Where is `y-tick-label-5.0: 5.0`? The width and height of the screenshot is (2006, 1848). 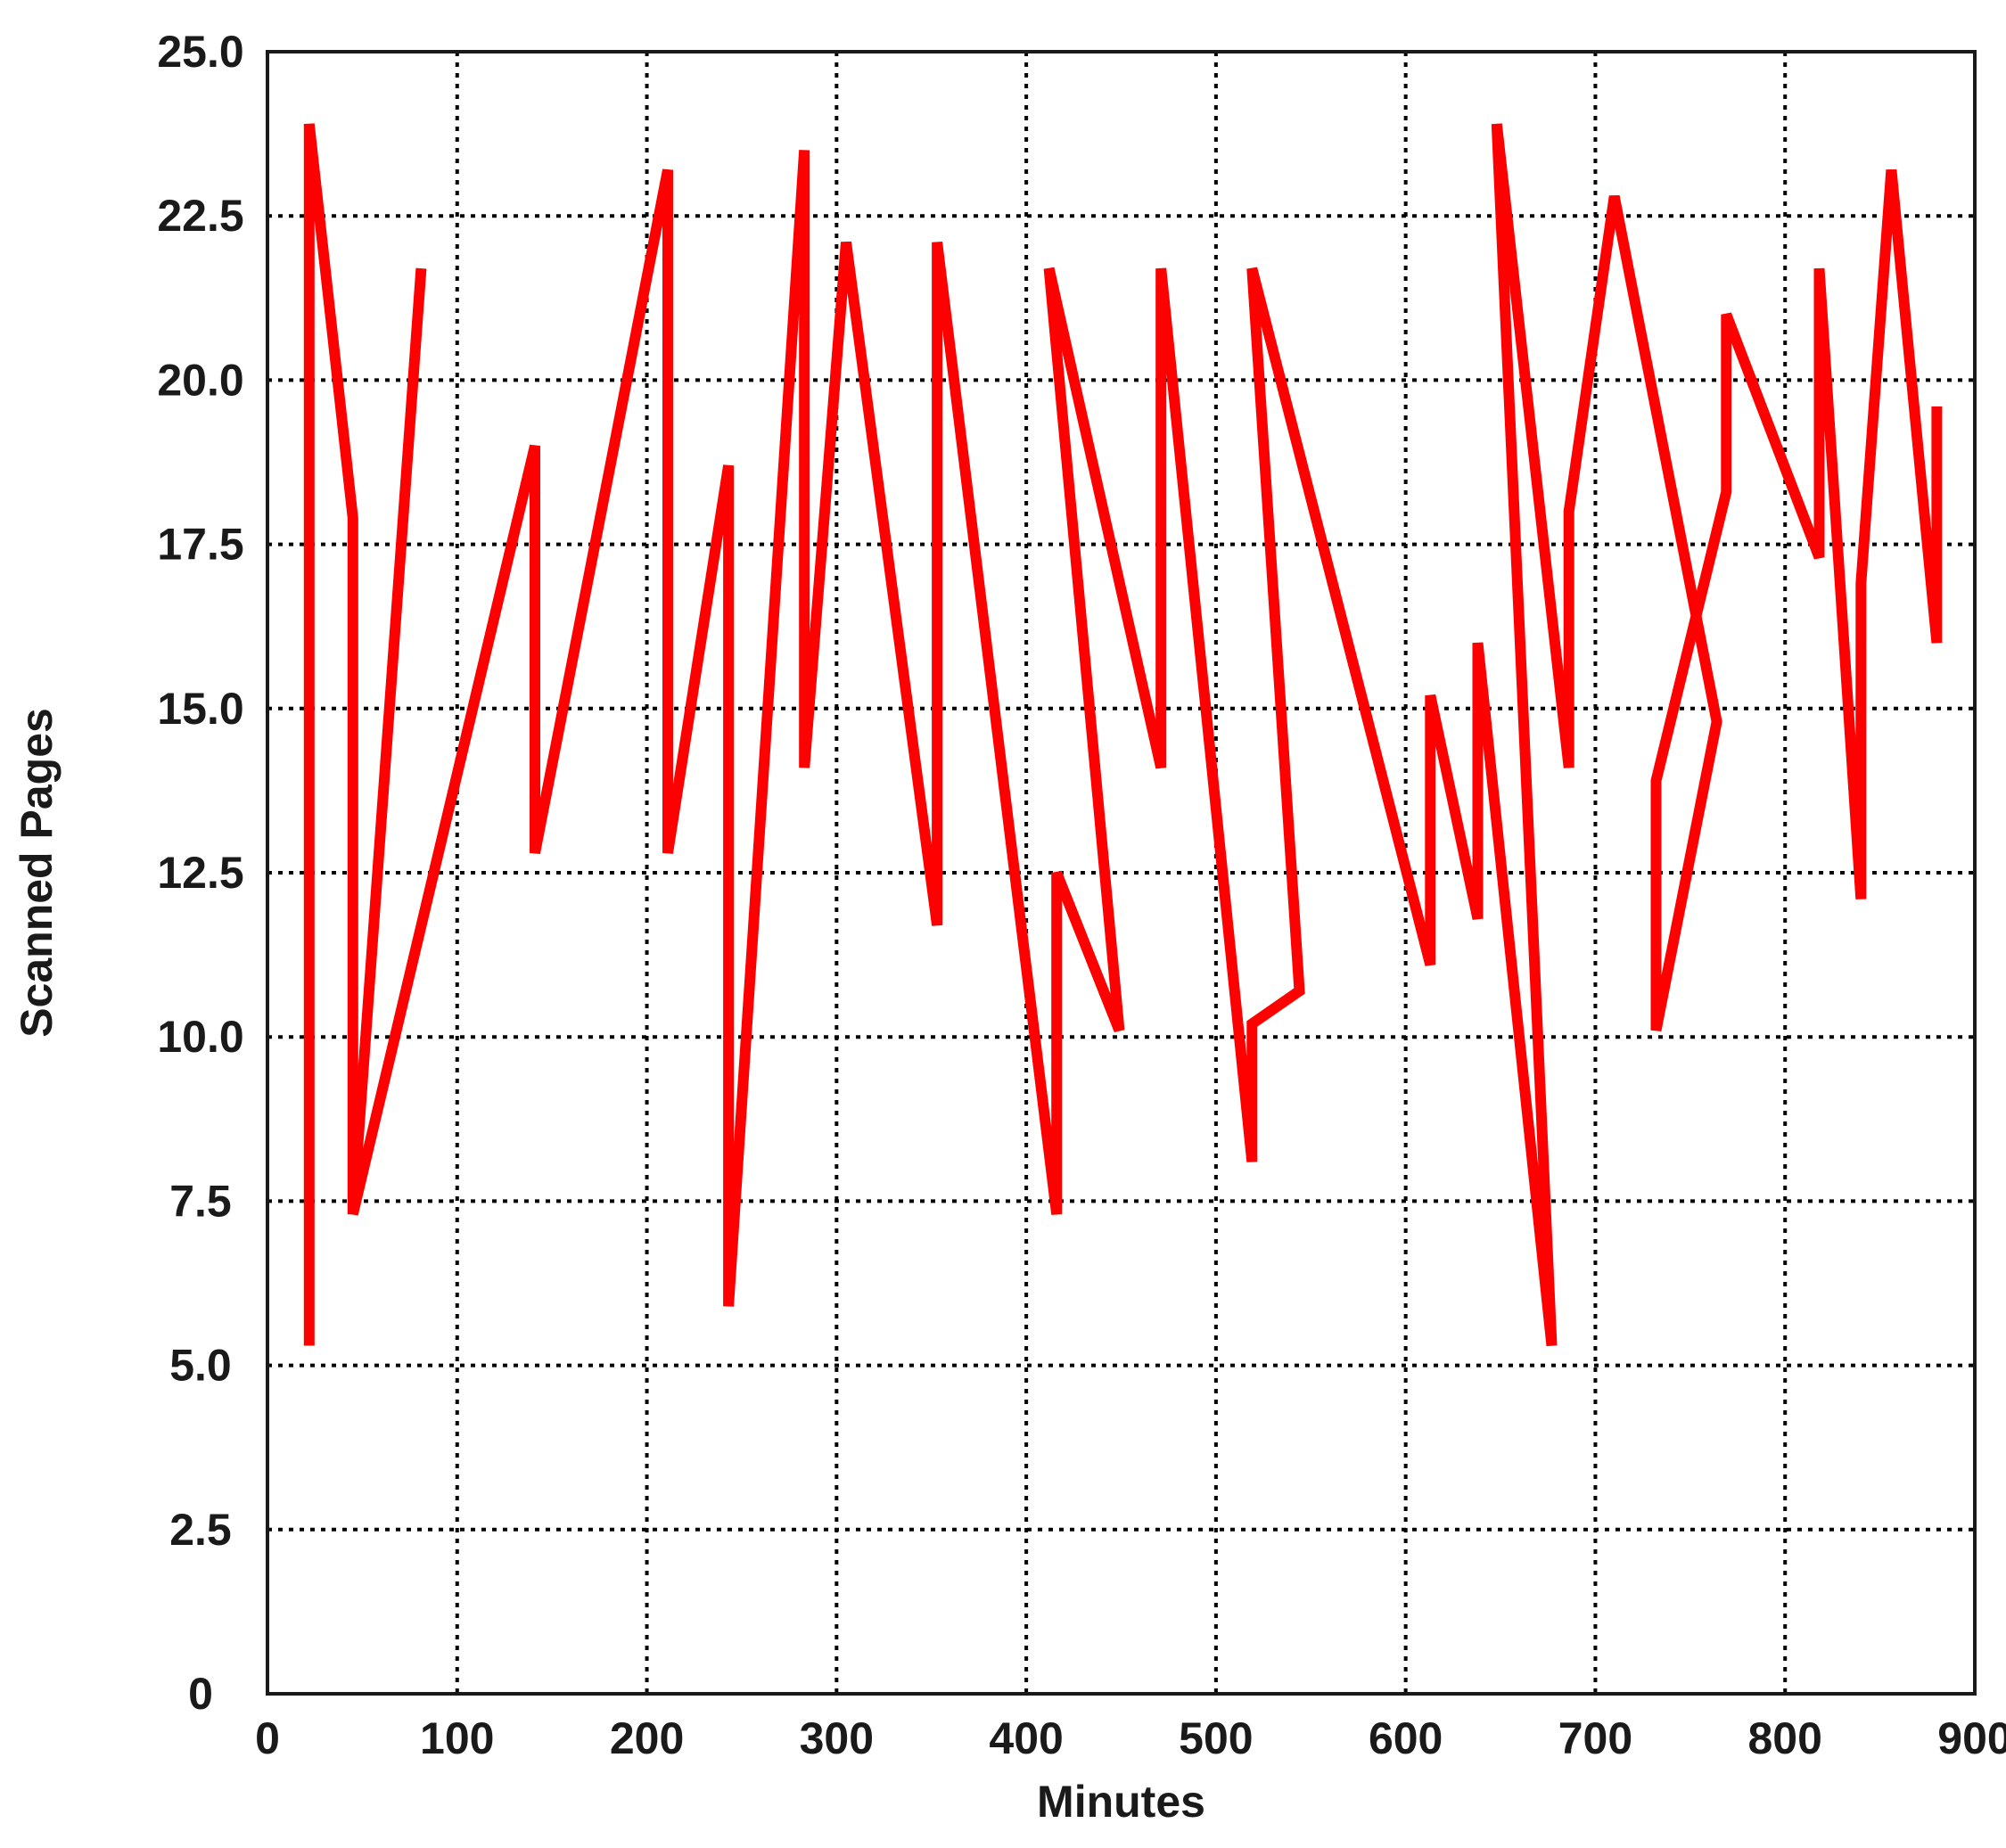
y-tick-label-5.0: 5.0 is located at coordinates (200, 1366).